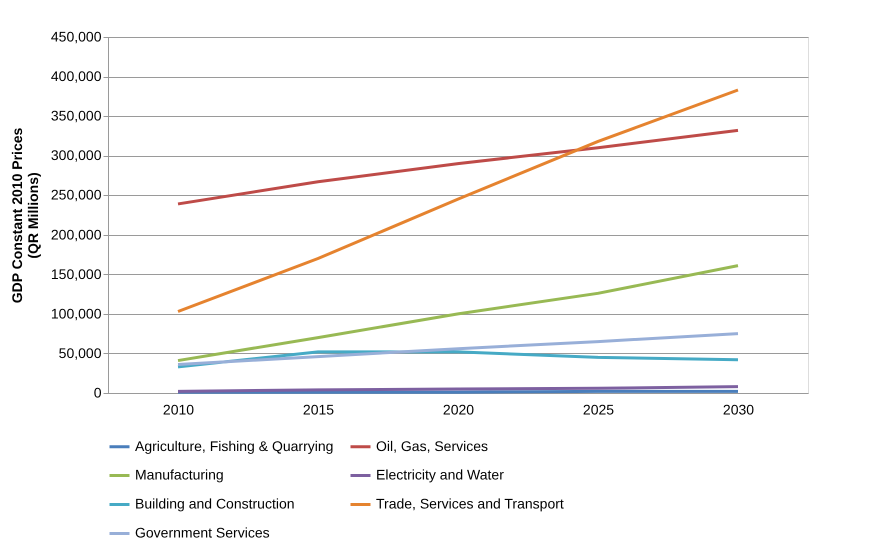 This screenshot has width=885, height=556. What do you see at coordinates (432, 446) in the screenshot?
I see `legend-label: Oil, Gas, Services` at bounding box center [432, 446].